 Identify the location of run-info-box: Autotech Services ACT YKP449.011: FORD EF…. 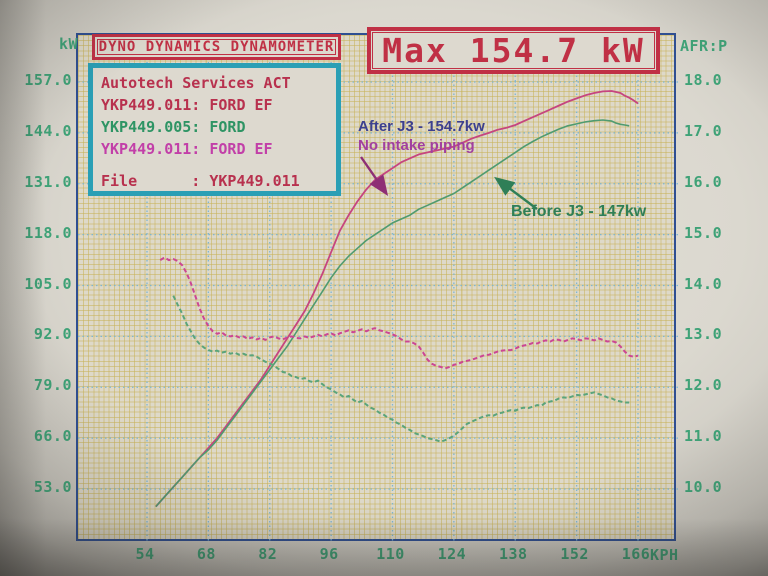
(214, 129).